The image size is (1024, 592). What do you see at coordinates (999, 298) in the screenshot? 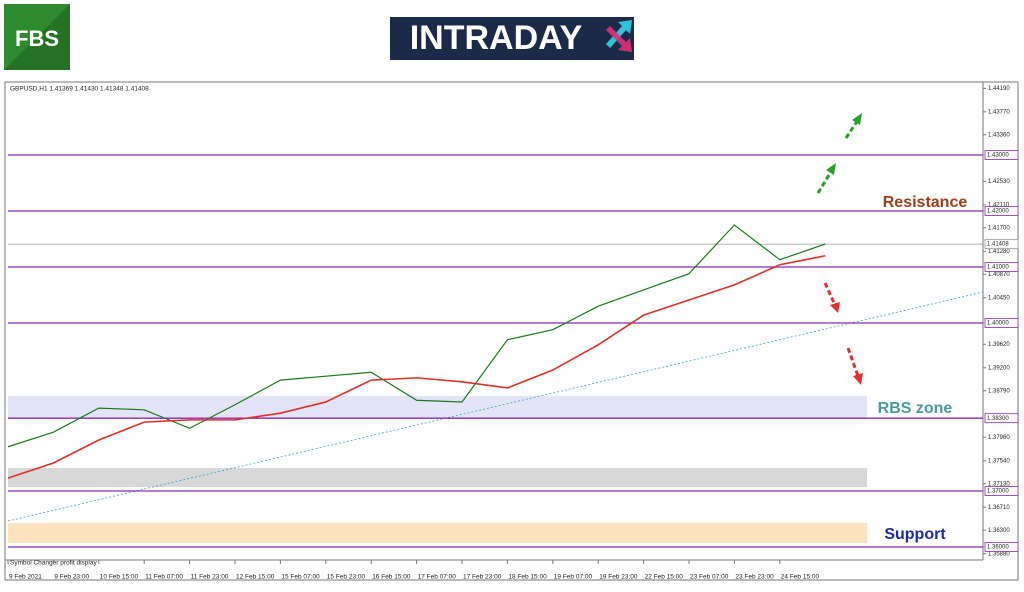
I see `y-tick-label: 1.40450` at bounding box center [999, 298].